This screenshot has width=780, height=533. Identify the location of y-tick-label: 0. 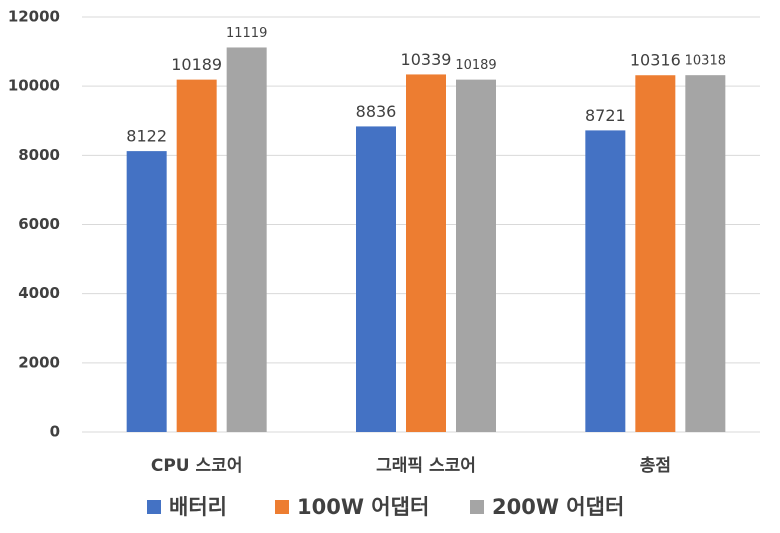
(55, 432).